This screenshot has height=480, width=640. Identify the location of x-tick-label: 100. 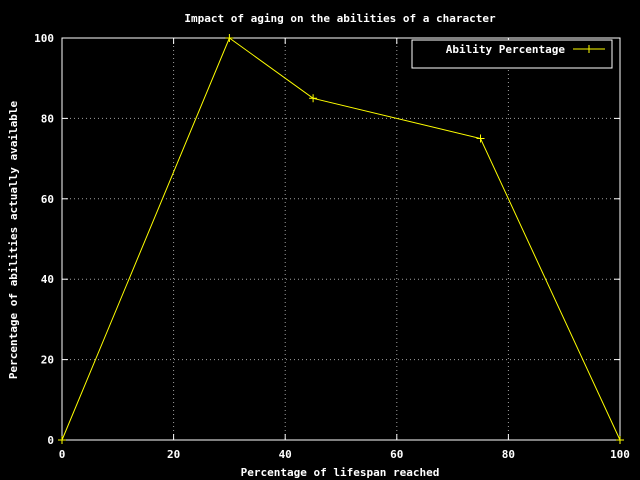
(620, 454).